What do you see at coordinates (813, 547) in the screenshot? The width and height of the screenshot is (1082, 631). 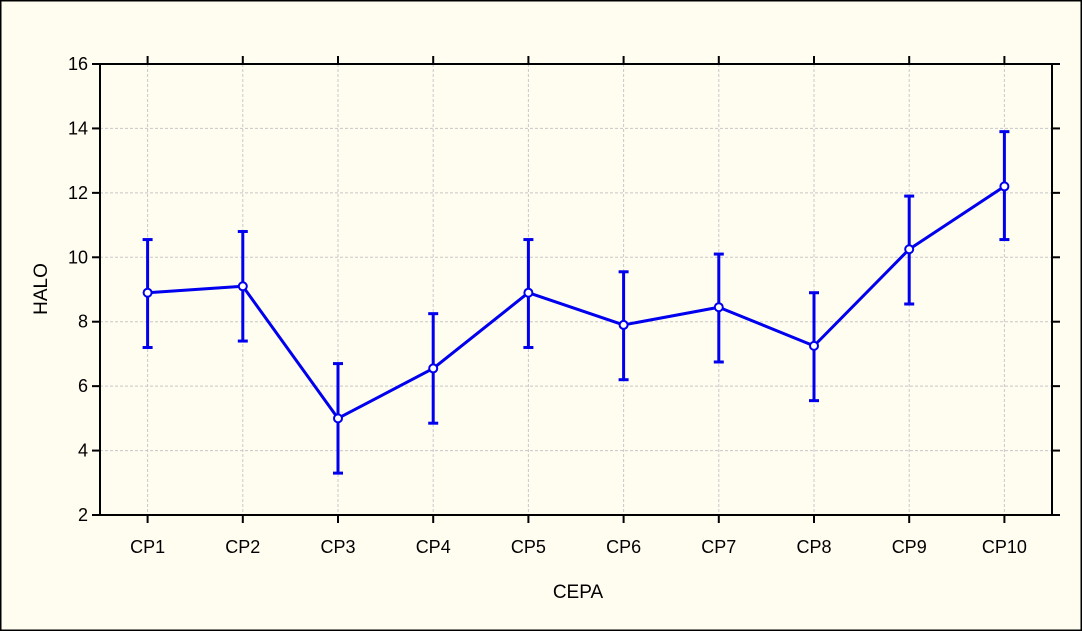 I see `x-tick-label: CP8` at bounding box center [813, 547].